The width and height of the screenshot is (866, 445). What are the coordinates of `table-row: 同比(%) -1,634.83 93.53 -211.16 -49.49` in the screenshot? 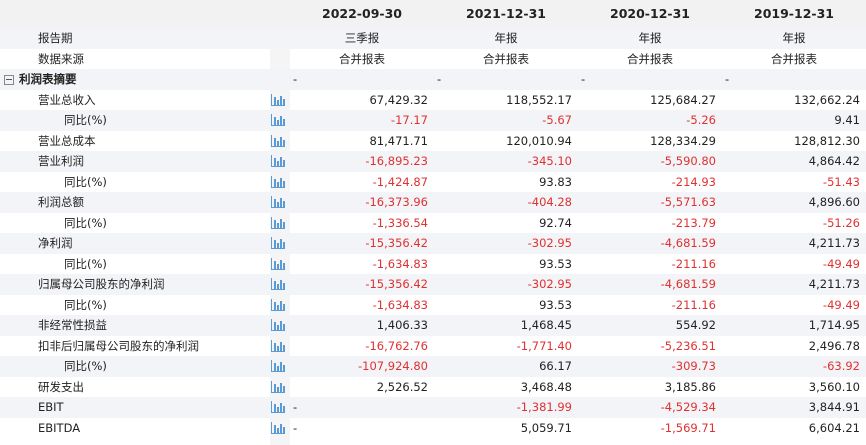 It's located at (433, 305).